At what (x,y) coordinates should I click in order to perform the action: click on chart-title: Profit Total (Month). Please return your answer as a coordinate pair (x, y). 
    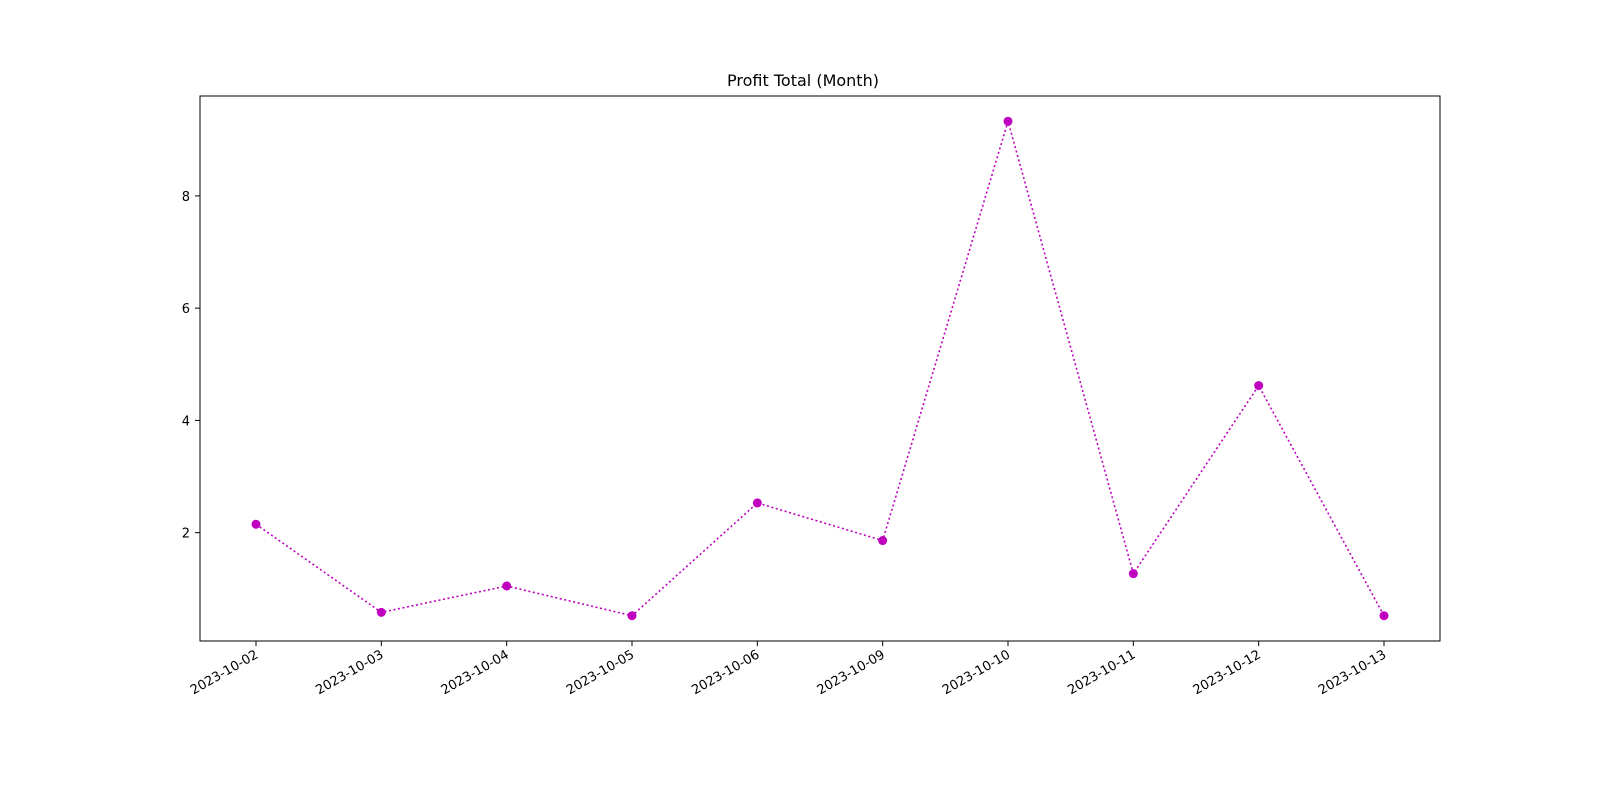
    Looking at the image, I should click on (803, 80).